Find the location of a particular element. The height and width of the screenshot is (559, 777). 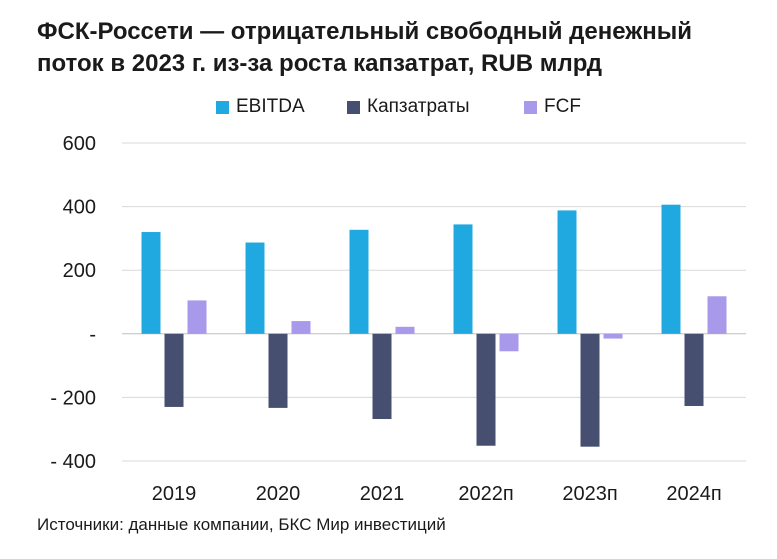

legend-swatch-ebitda is located at coordinates (222, 107).